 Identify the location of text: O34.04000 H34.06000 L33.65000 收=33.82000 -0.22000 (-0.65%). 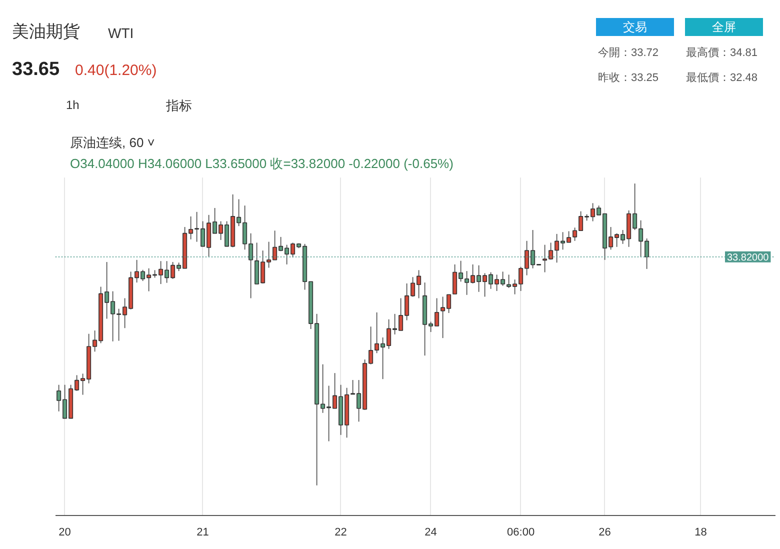
(262, 164).